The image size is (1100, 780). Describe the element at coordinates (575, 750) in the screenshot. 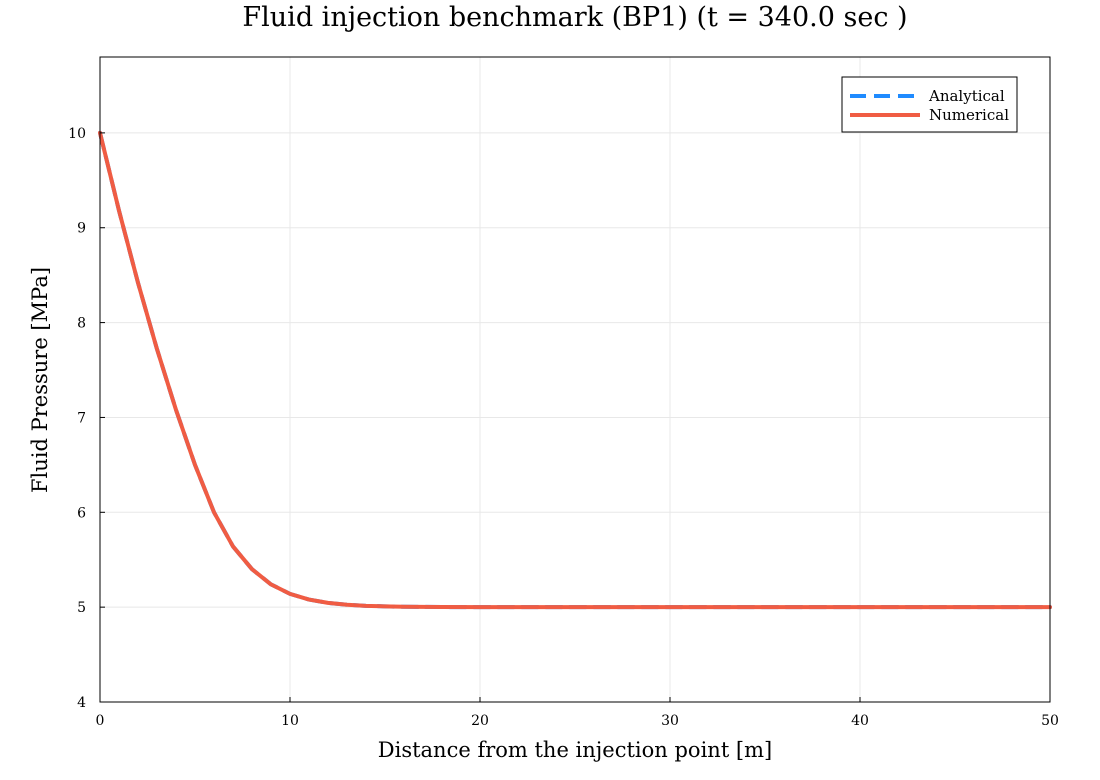

I see `x-axis-label: Distance from the injection point [m]` at that location.